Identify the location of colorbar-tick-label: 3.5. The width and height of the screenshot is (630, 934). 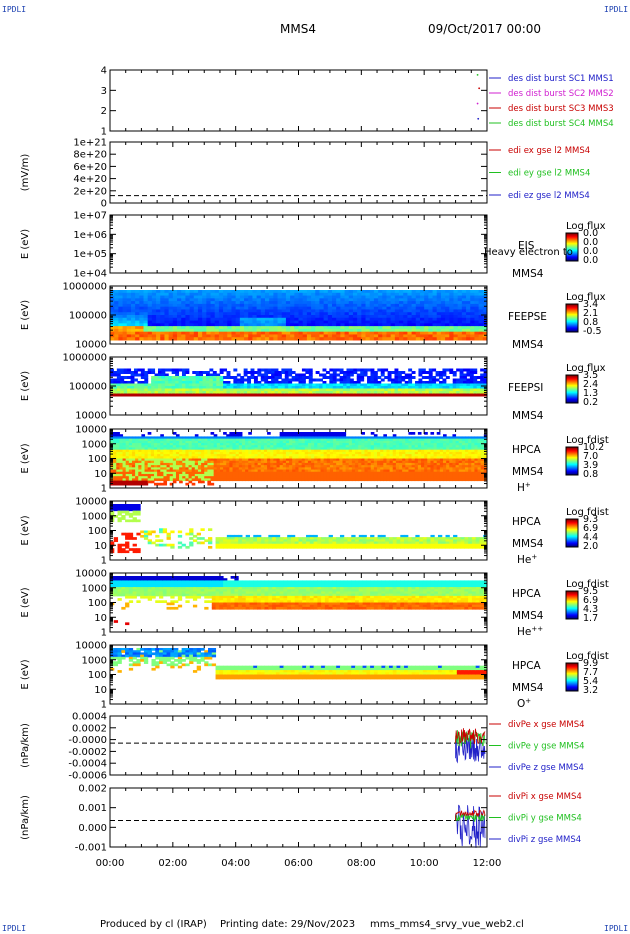
(590, 375).